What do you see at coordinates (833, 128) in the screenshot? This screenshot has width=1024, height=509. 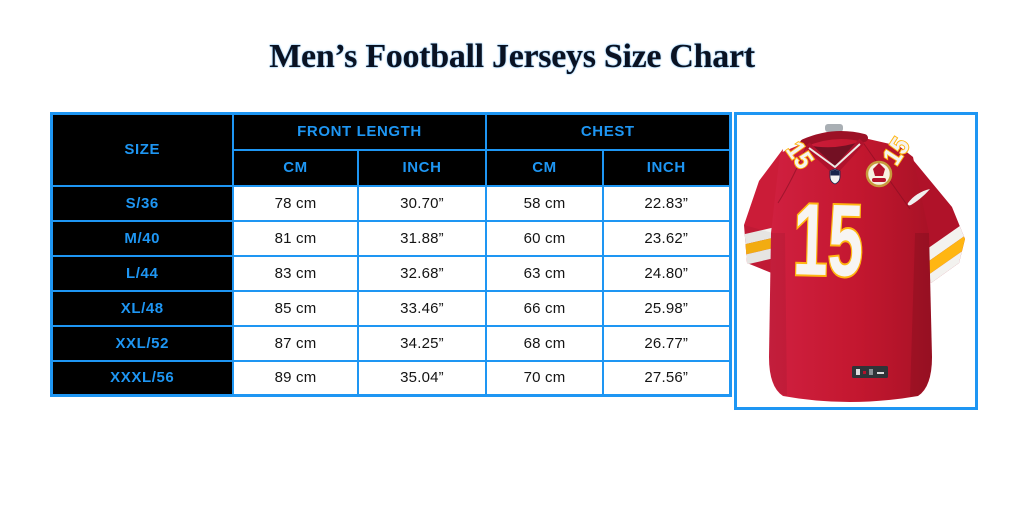 I see `hanger-loop` at bounding box center [833, 128].